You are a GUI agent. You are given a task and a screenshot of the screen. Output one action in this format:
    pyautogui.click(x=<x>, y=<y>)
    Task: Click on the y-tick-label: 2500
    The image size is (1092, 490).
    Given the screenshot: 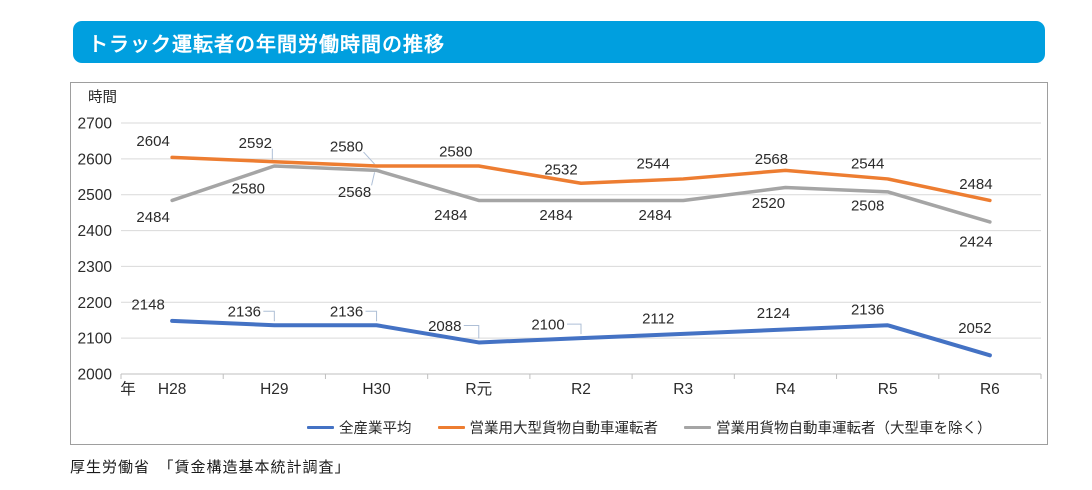 What is the action you would take?
    pyautogui.click(x=95, y=195)
    